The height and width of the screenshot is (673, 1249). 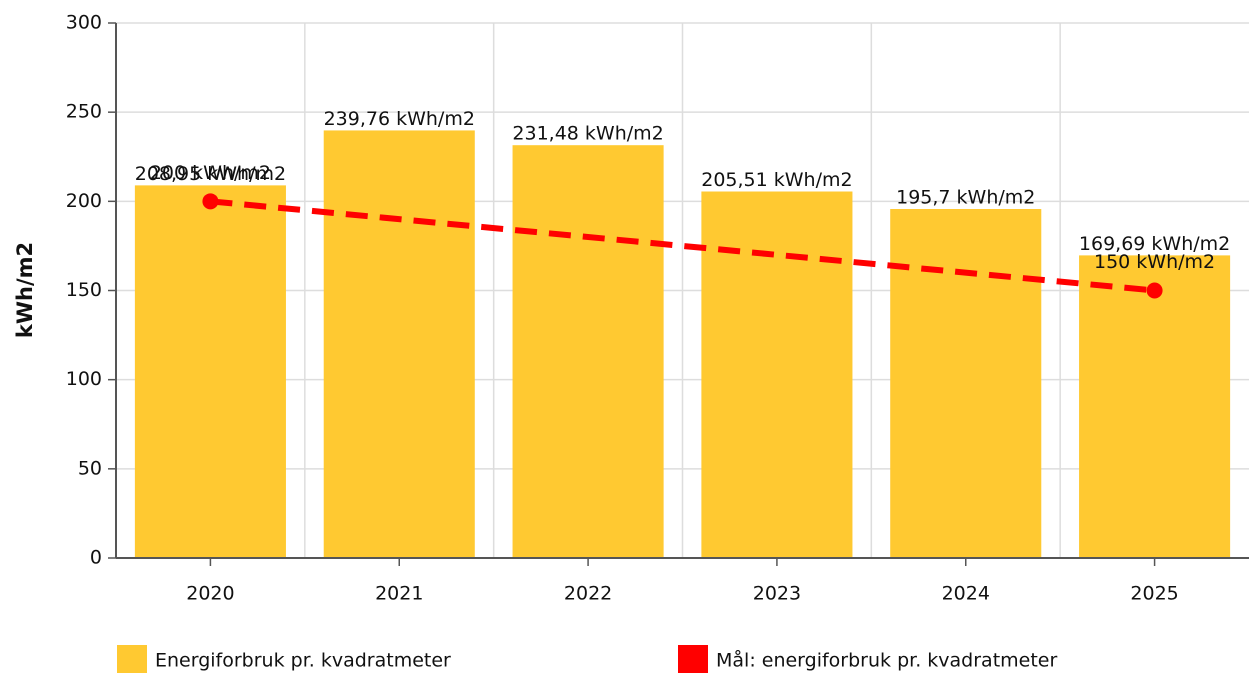 What do you see at coordinates (966, 594) in the screenshot?
I see `x-tick-label: 2024` at bounding box center [966, 594].